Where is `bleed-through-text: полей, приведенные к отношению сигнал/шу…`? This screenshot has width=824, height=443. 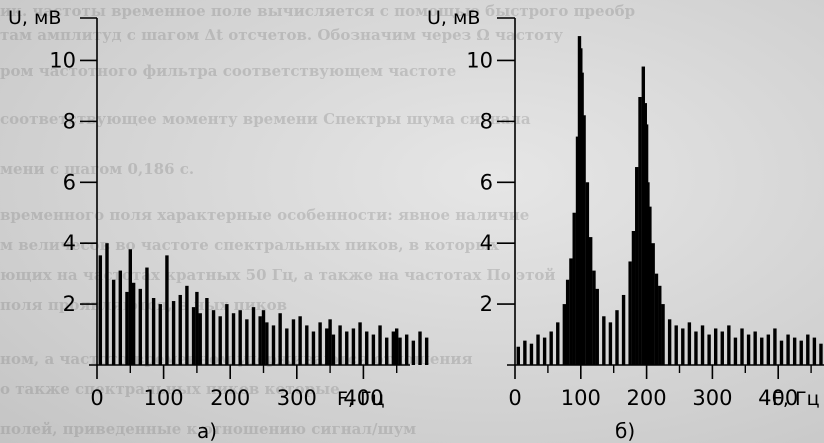 bleed-through-text: полей, приведенные к отношению сигнал/шу… is located at coordinates (208, 429).